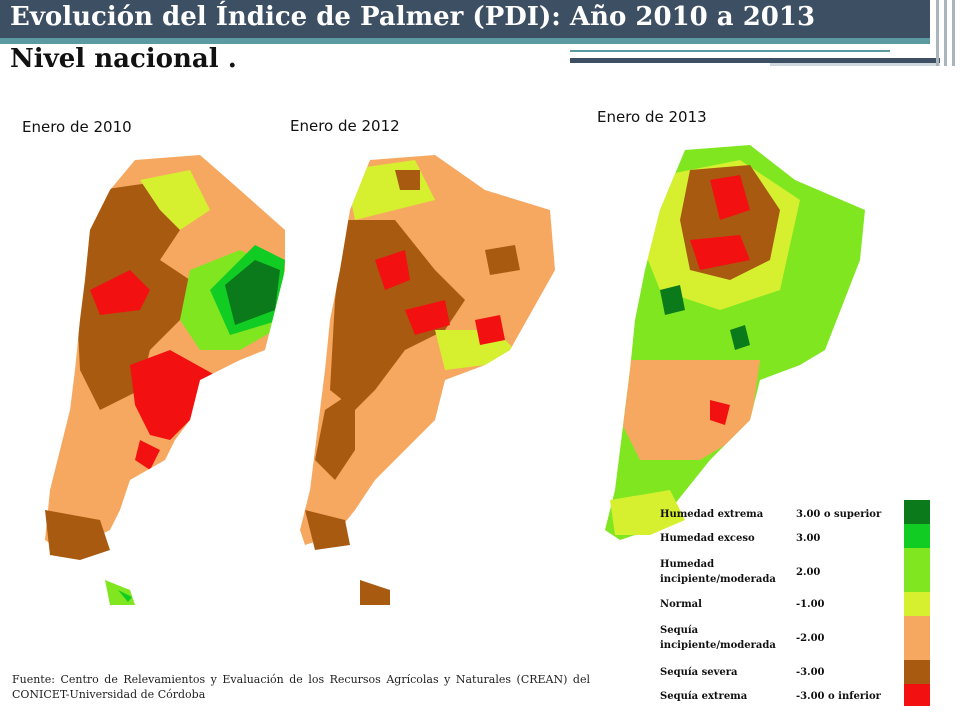 The width and height of the screenshot is (960, 720). What do you see at coordinates (123, 59) in the screenshot?
I see `page-subtitle: Nivel nacional .` at bounding box center [123, 59].